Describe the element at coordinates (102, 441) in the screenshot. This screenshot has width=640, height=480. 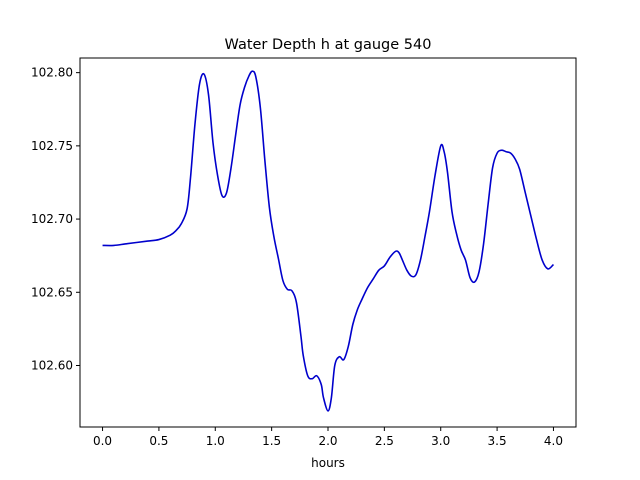
I see `x-tick-label: 0.0` at that location.